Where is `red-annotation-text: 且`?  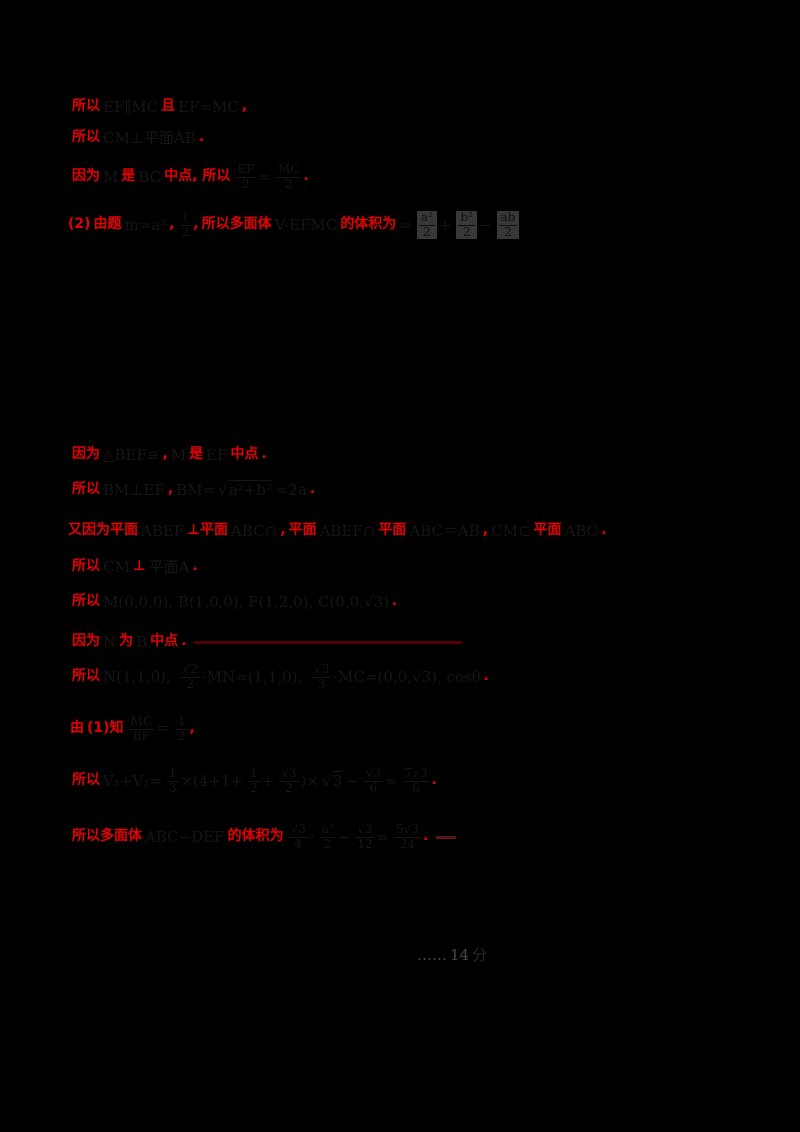 red-annotation-text: 且 is located at coordinates (168, 106).